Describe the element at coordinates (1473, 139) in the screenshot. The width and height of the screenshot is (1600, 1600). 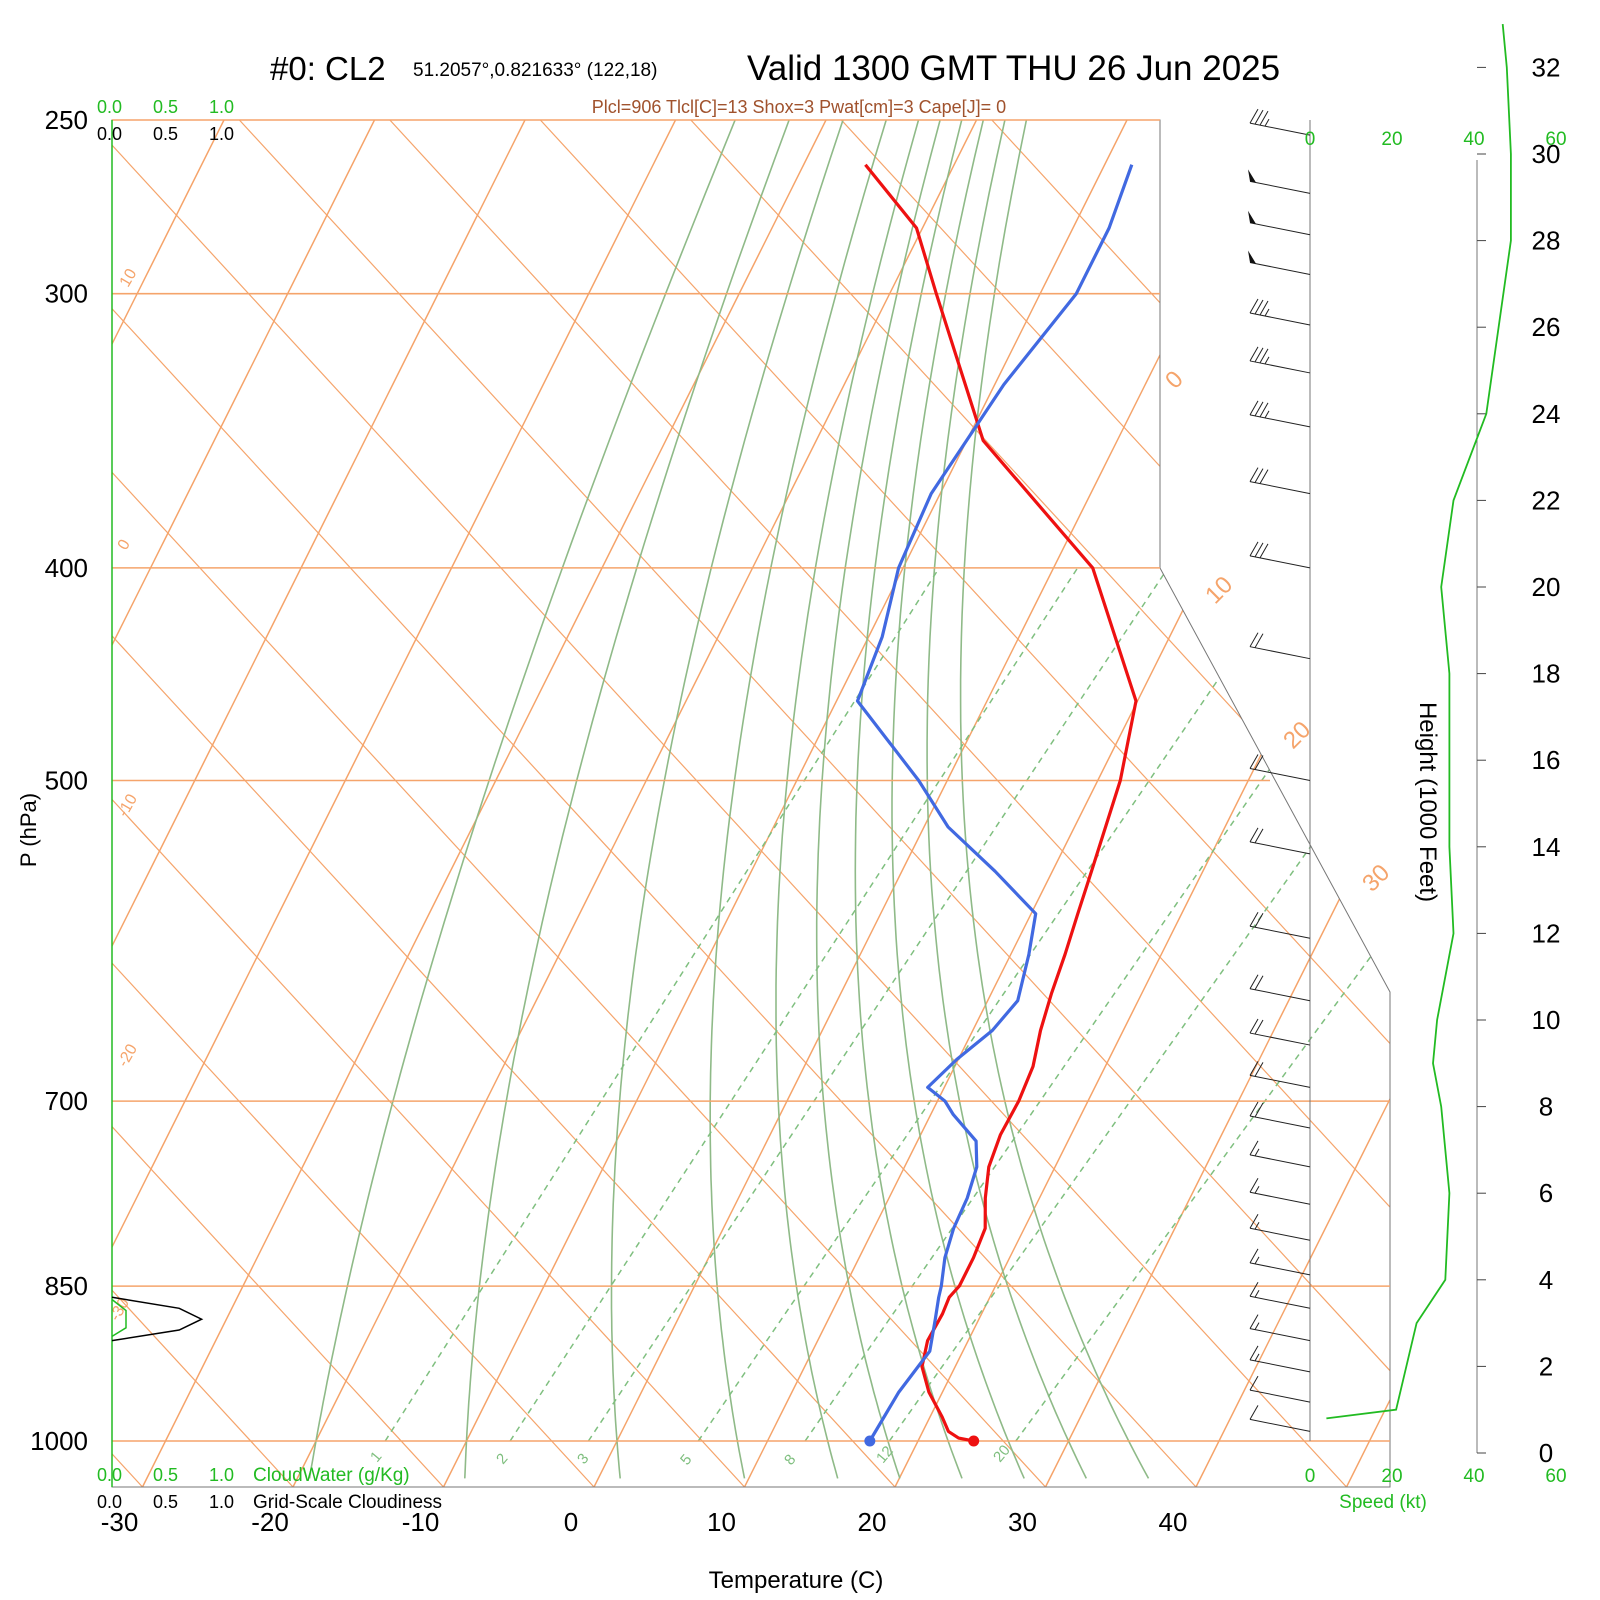
I see `speed-tick-top: 40` at that location.